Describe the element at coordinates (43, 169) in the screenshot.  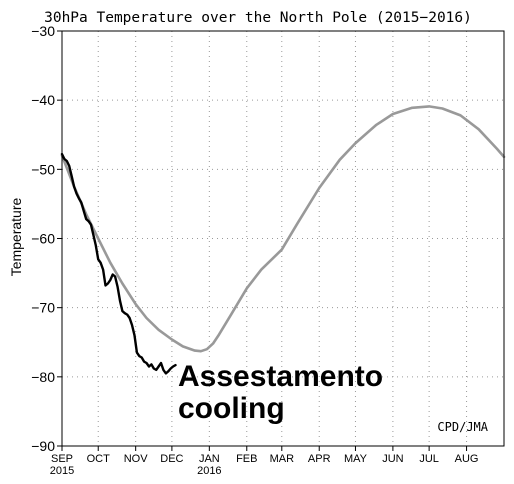
I see `y-tick-label: −50` at that location.